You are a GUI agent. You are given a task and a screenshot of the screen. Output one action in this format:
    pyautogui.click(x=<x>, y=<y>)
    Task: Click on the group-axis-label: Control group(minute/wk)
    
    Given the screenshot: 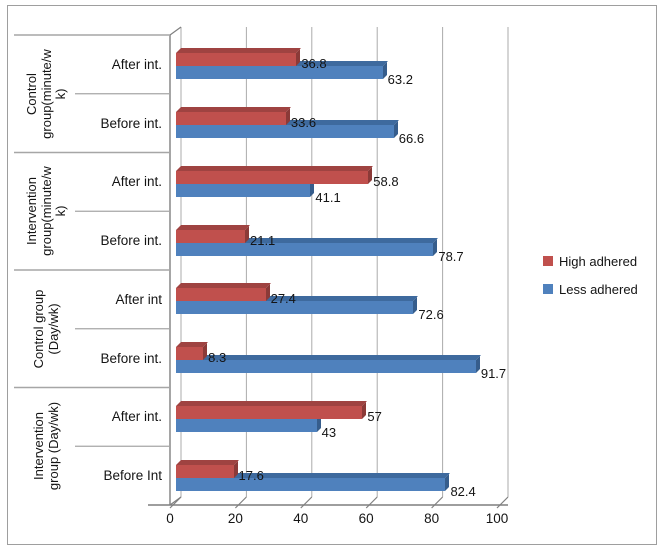 What is the action you would take?
    pyautogui.click(x=46, y=93)
    